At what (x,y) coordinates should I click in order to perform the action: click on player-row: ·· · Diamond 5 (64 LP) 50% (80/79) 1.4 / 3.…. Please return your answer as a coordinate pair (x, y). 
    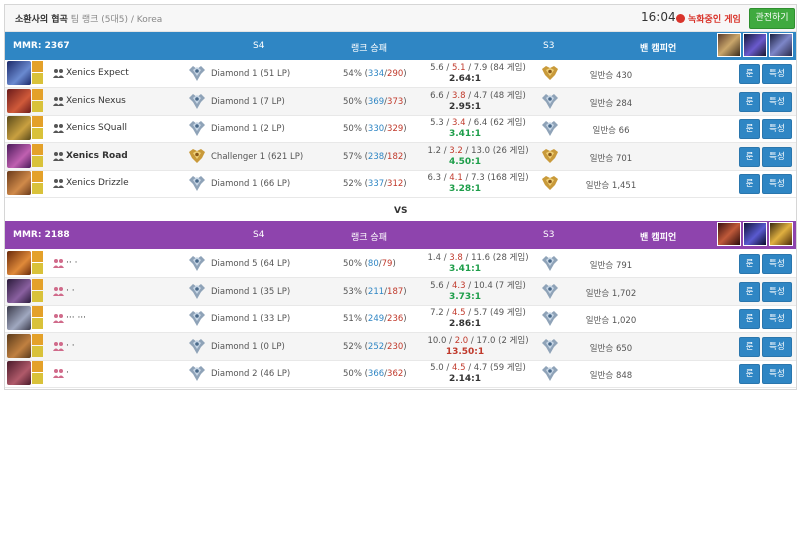
    Looking at the image, I should click on (400, 264).